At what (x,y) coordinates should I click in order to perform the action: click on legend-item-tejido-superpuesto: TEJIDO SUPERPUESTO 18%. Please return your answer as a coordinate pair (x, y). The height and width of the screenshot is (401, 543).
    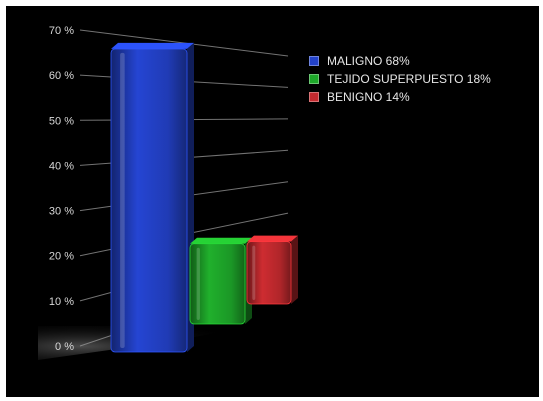
    Looking at the image, I should click on (400, 79).